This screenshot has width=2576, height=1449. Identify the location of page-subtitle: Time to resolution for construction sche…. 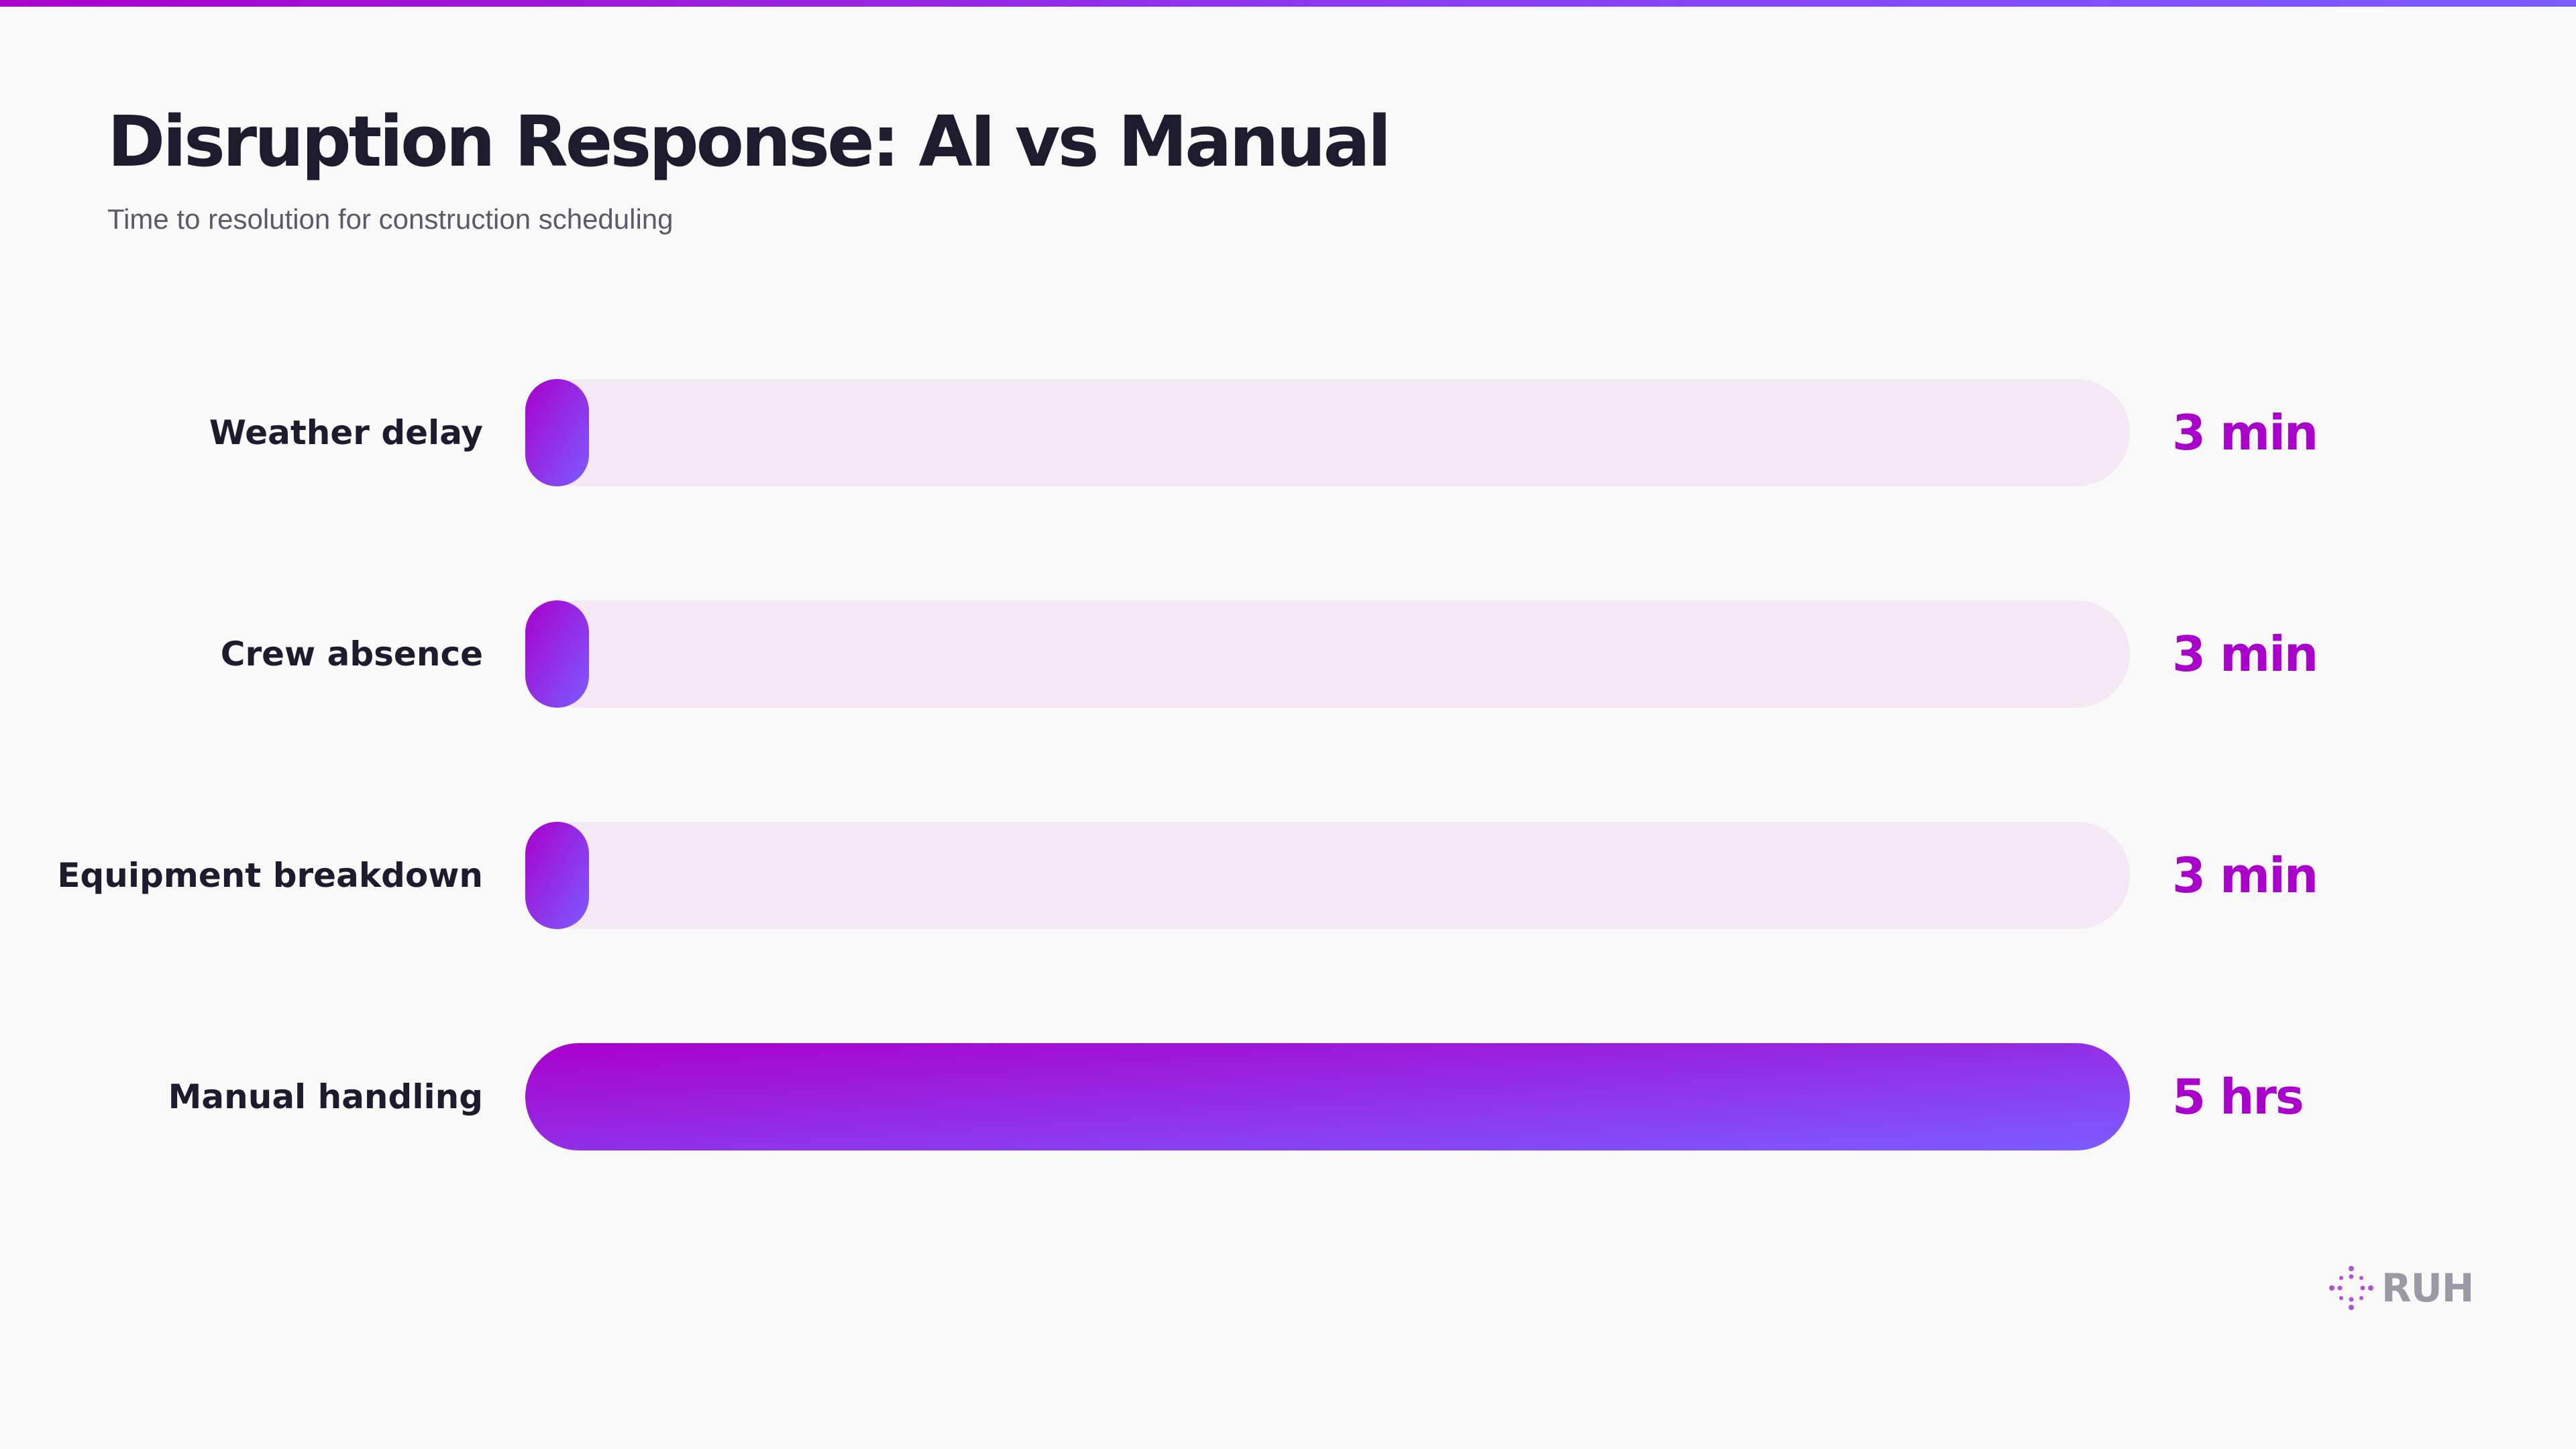
(390, 219).